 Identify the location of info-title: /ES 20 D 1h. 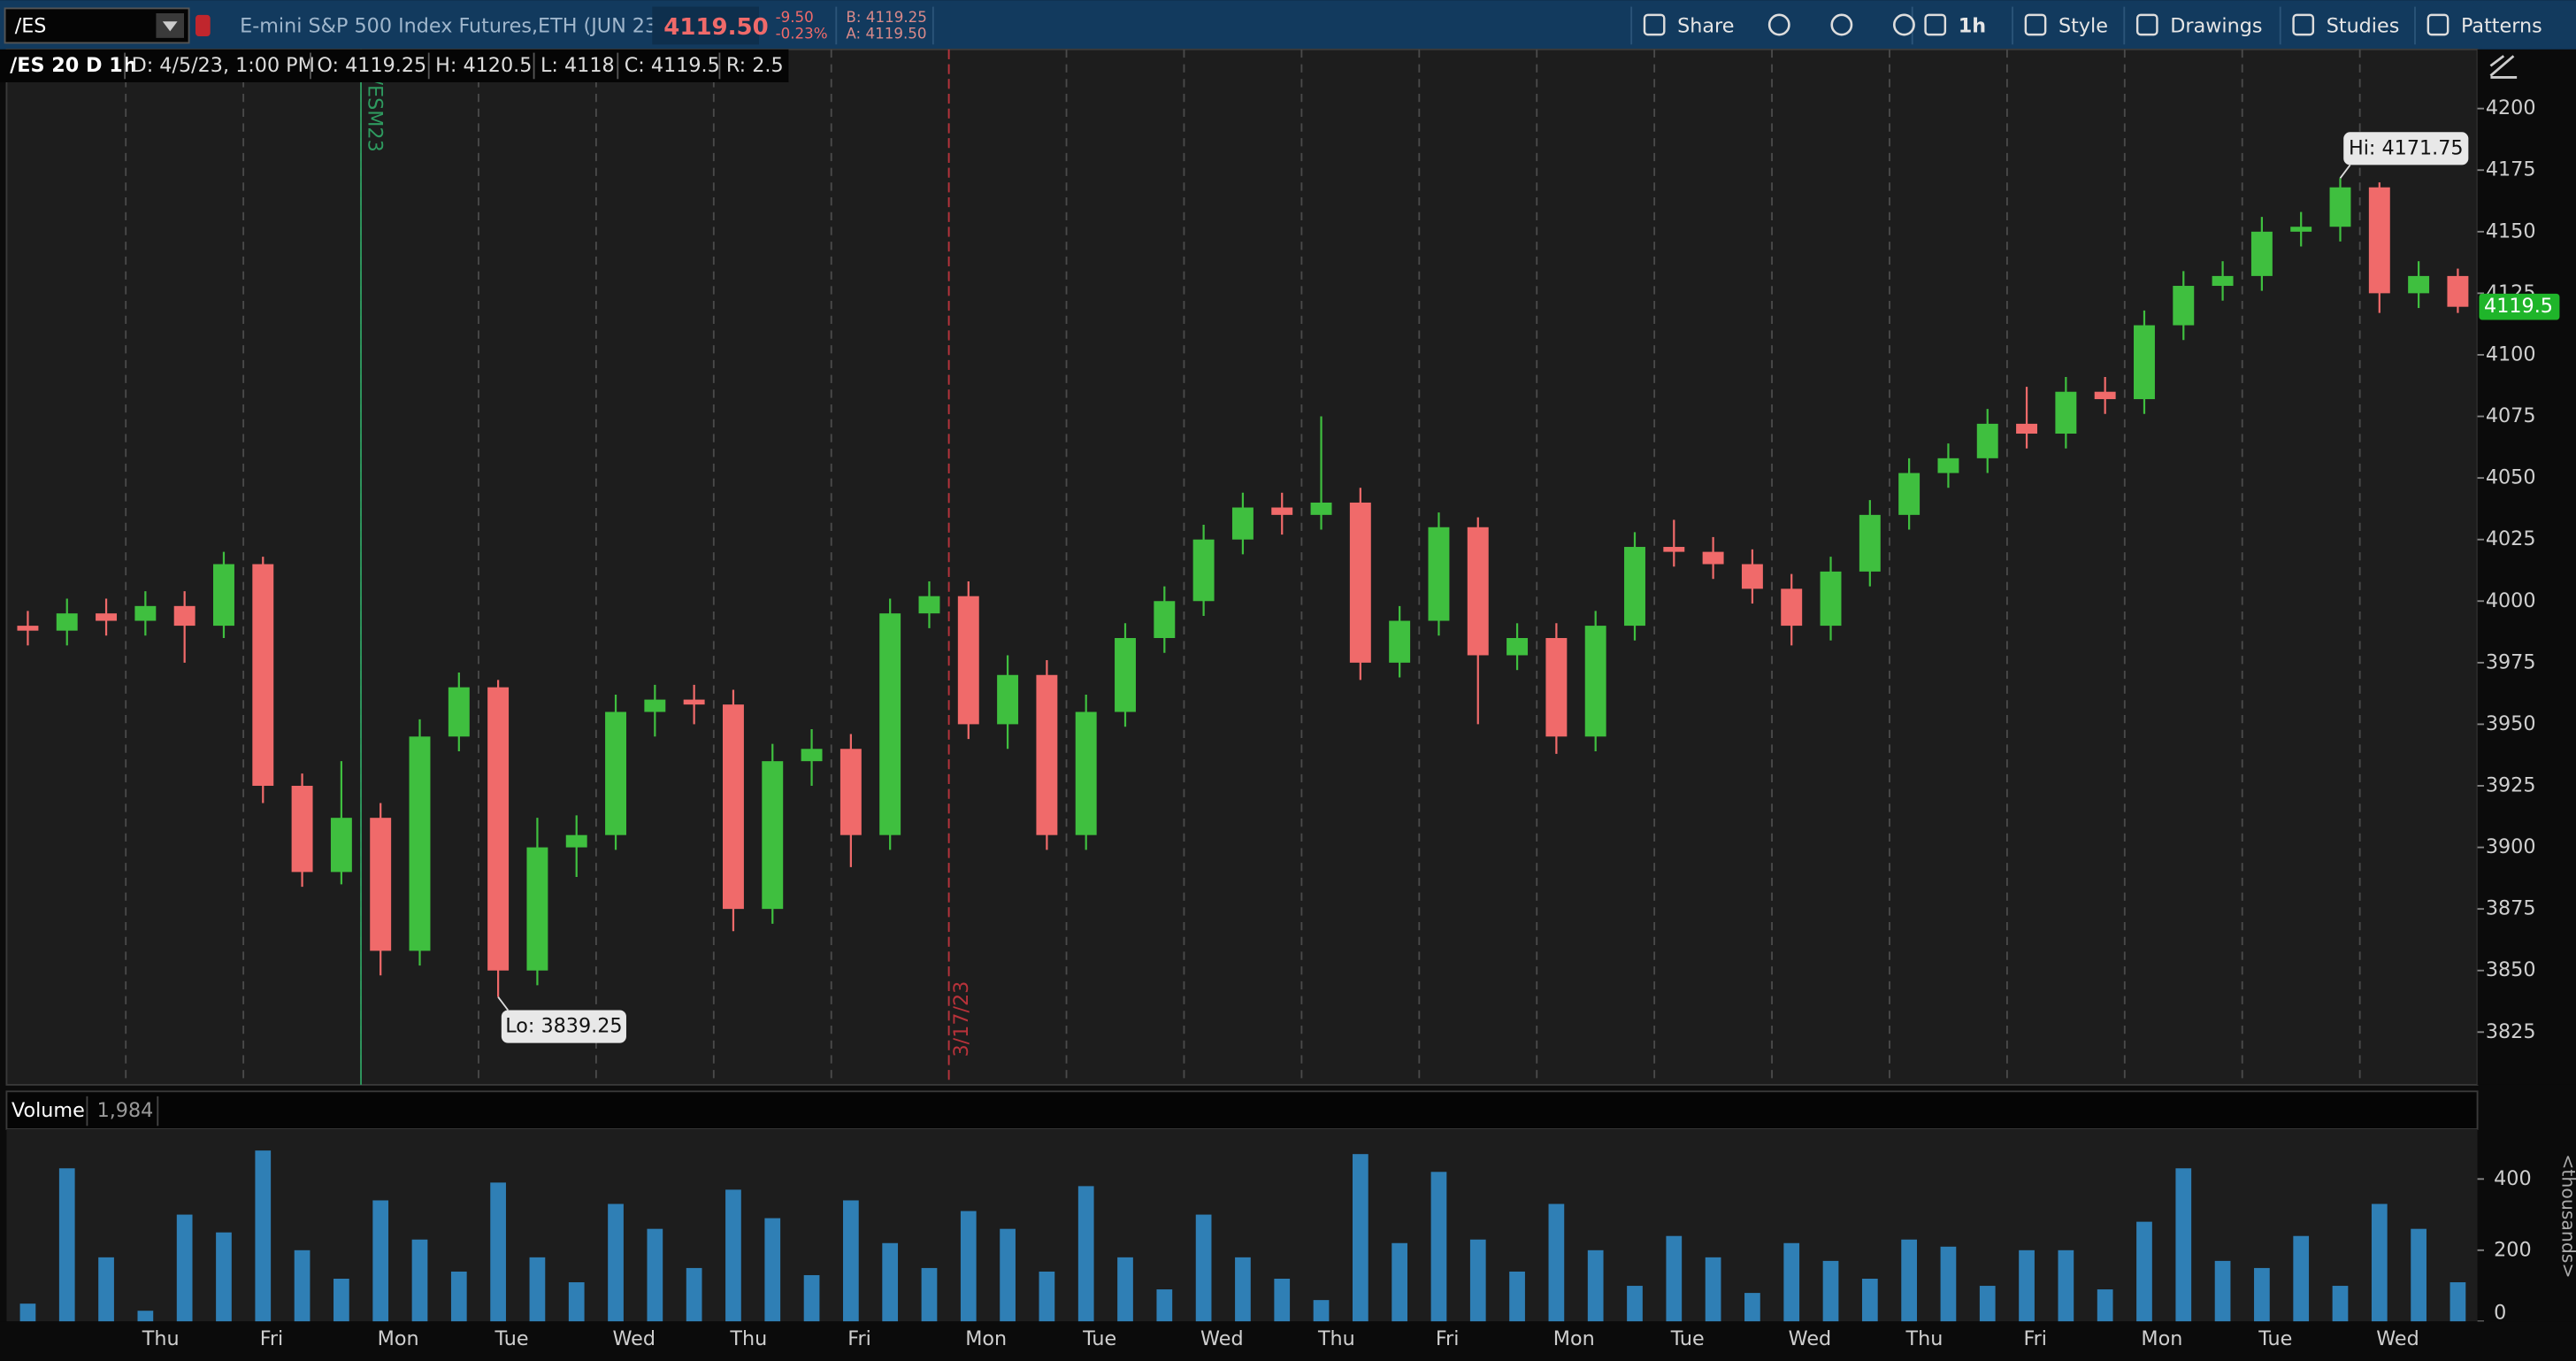
(73, 65).